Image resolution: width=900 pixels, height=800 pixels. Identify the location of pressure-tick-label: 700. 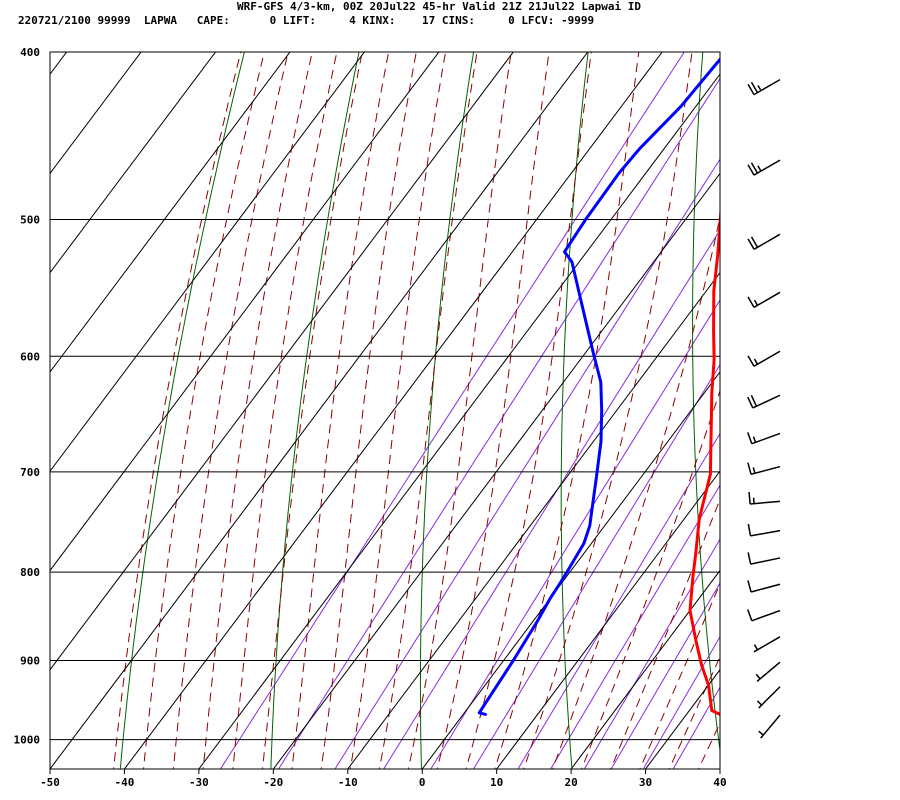
(30, 472).